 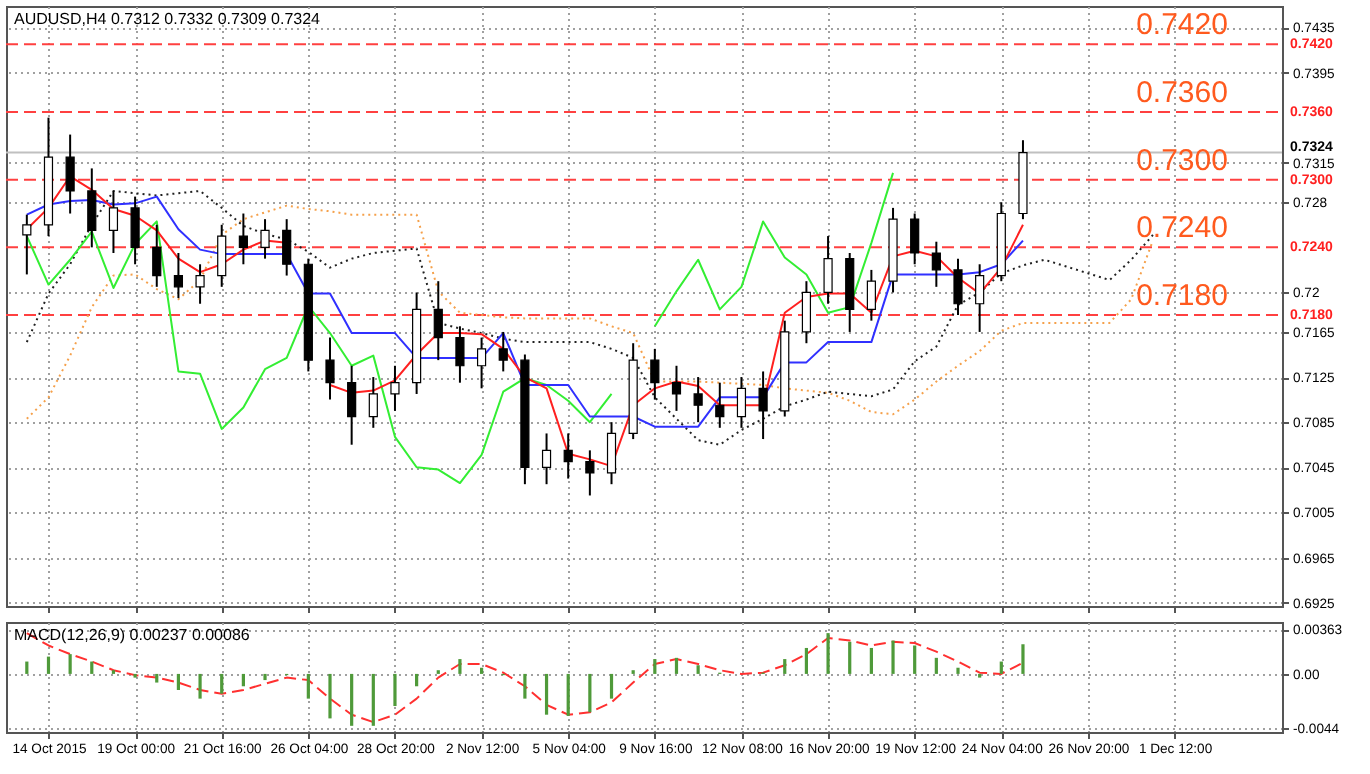 I want to click on ref-line-label: 0.7300, so click(x=1182, y=160).